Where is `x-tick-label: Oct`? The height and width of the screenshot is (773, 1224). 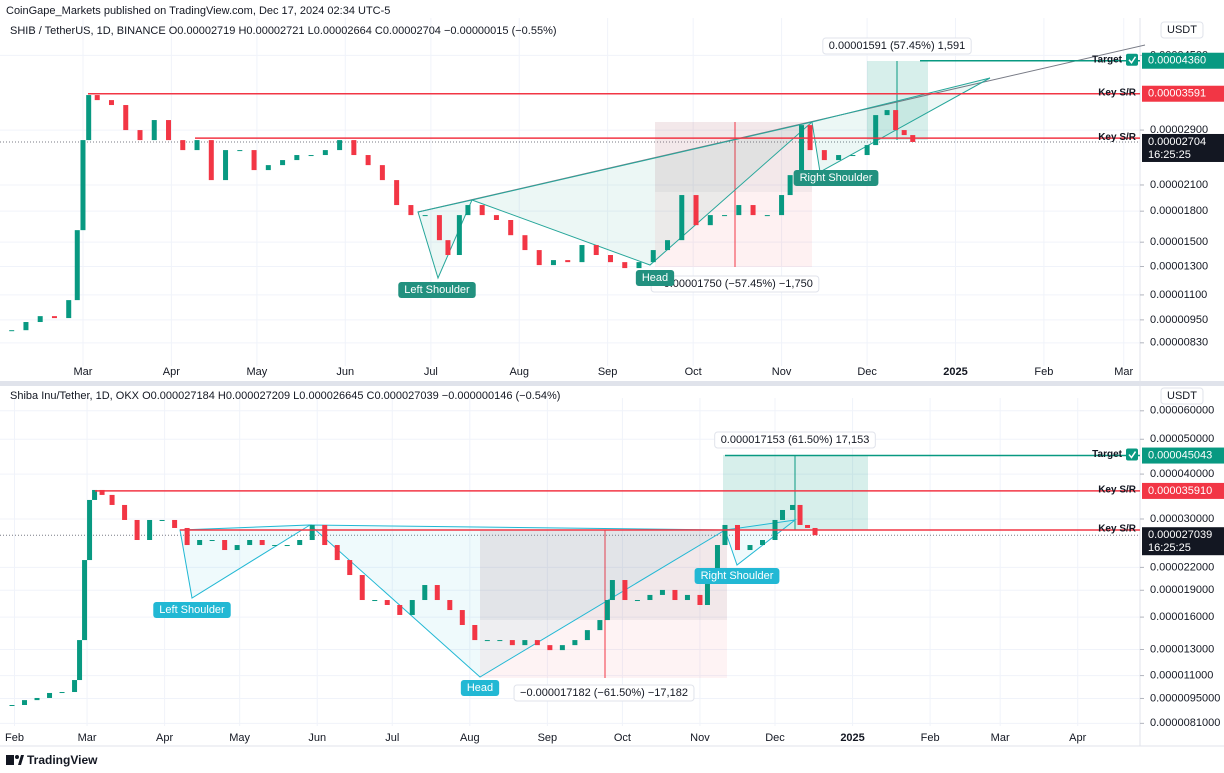 x-tick-label: Oct is located at coordinates (622, 738).